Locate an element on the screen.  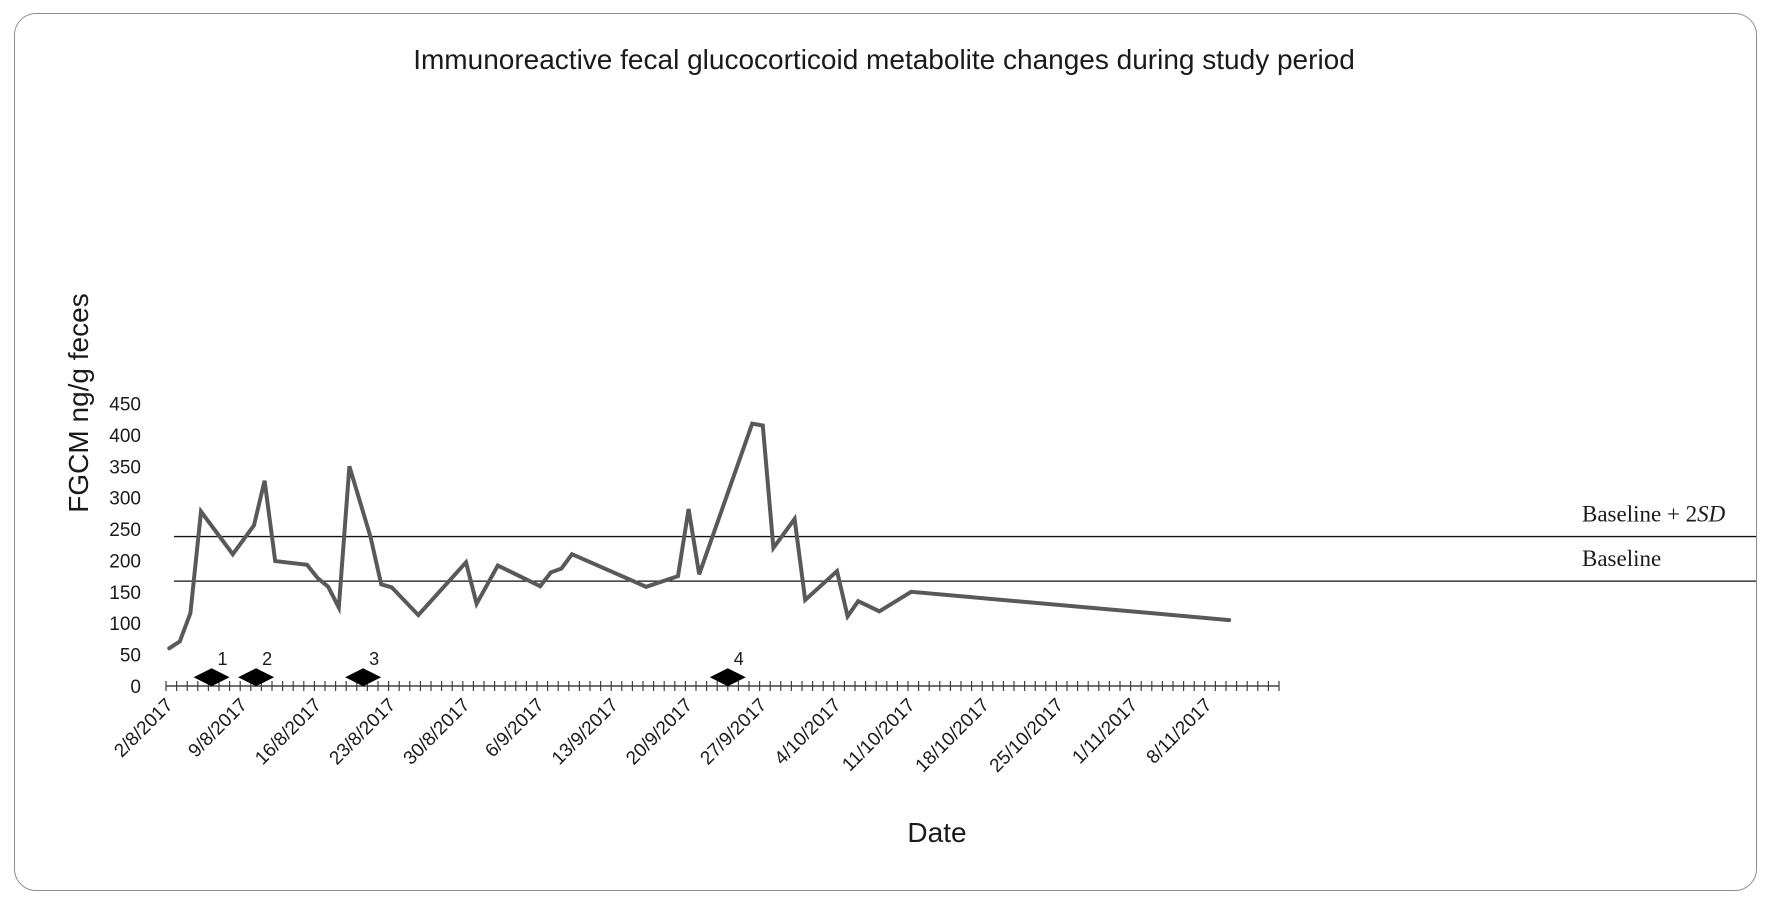
reference-line-label-italic: SD is located at coordinates (1711, 514).